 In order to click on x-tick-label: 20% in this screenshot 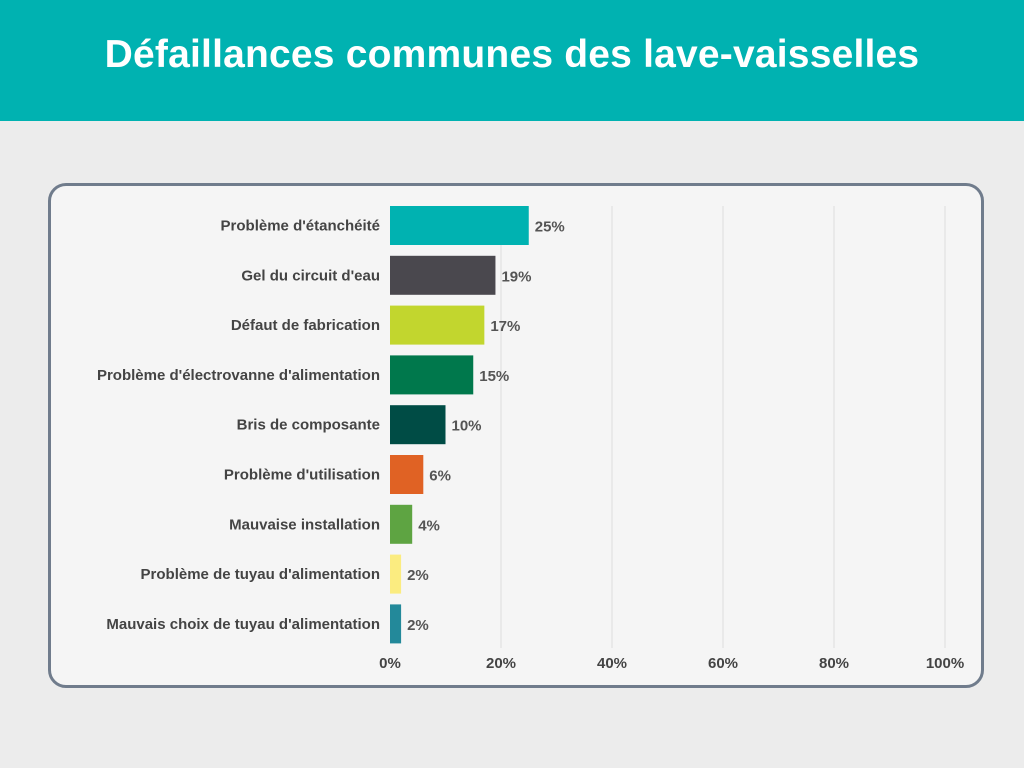, I will do `click(501, 663)`.